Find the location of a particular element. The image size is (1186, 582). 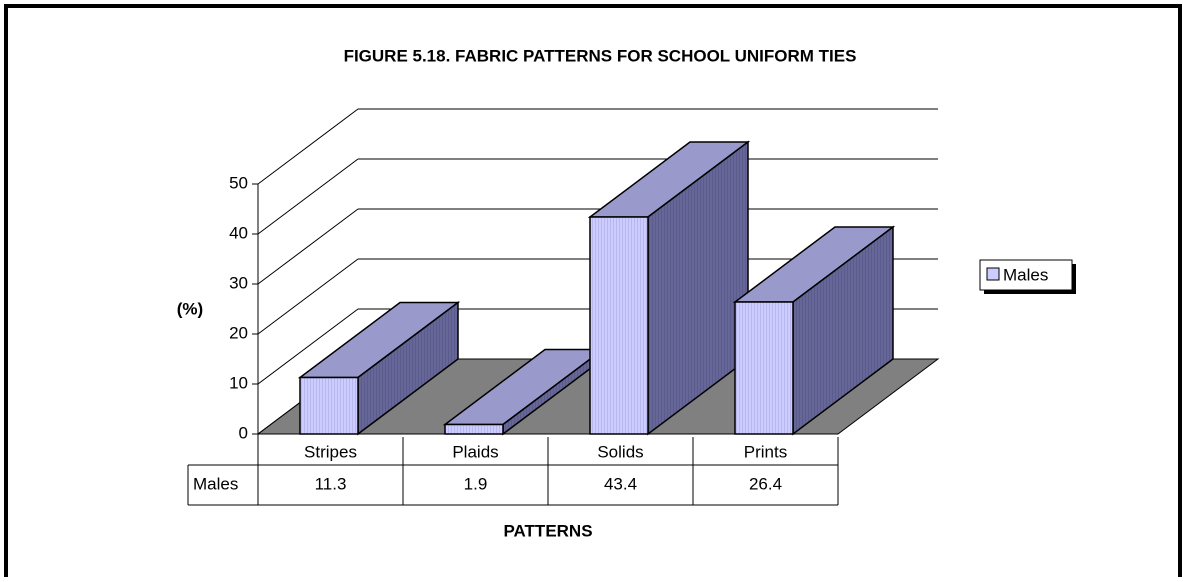

table-value: 1.9 is located at coordinates (476, 483).